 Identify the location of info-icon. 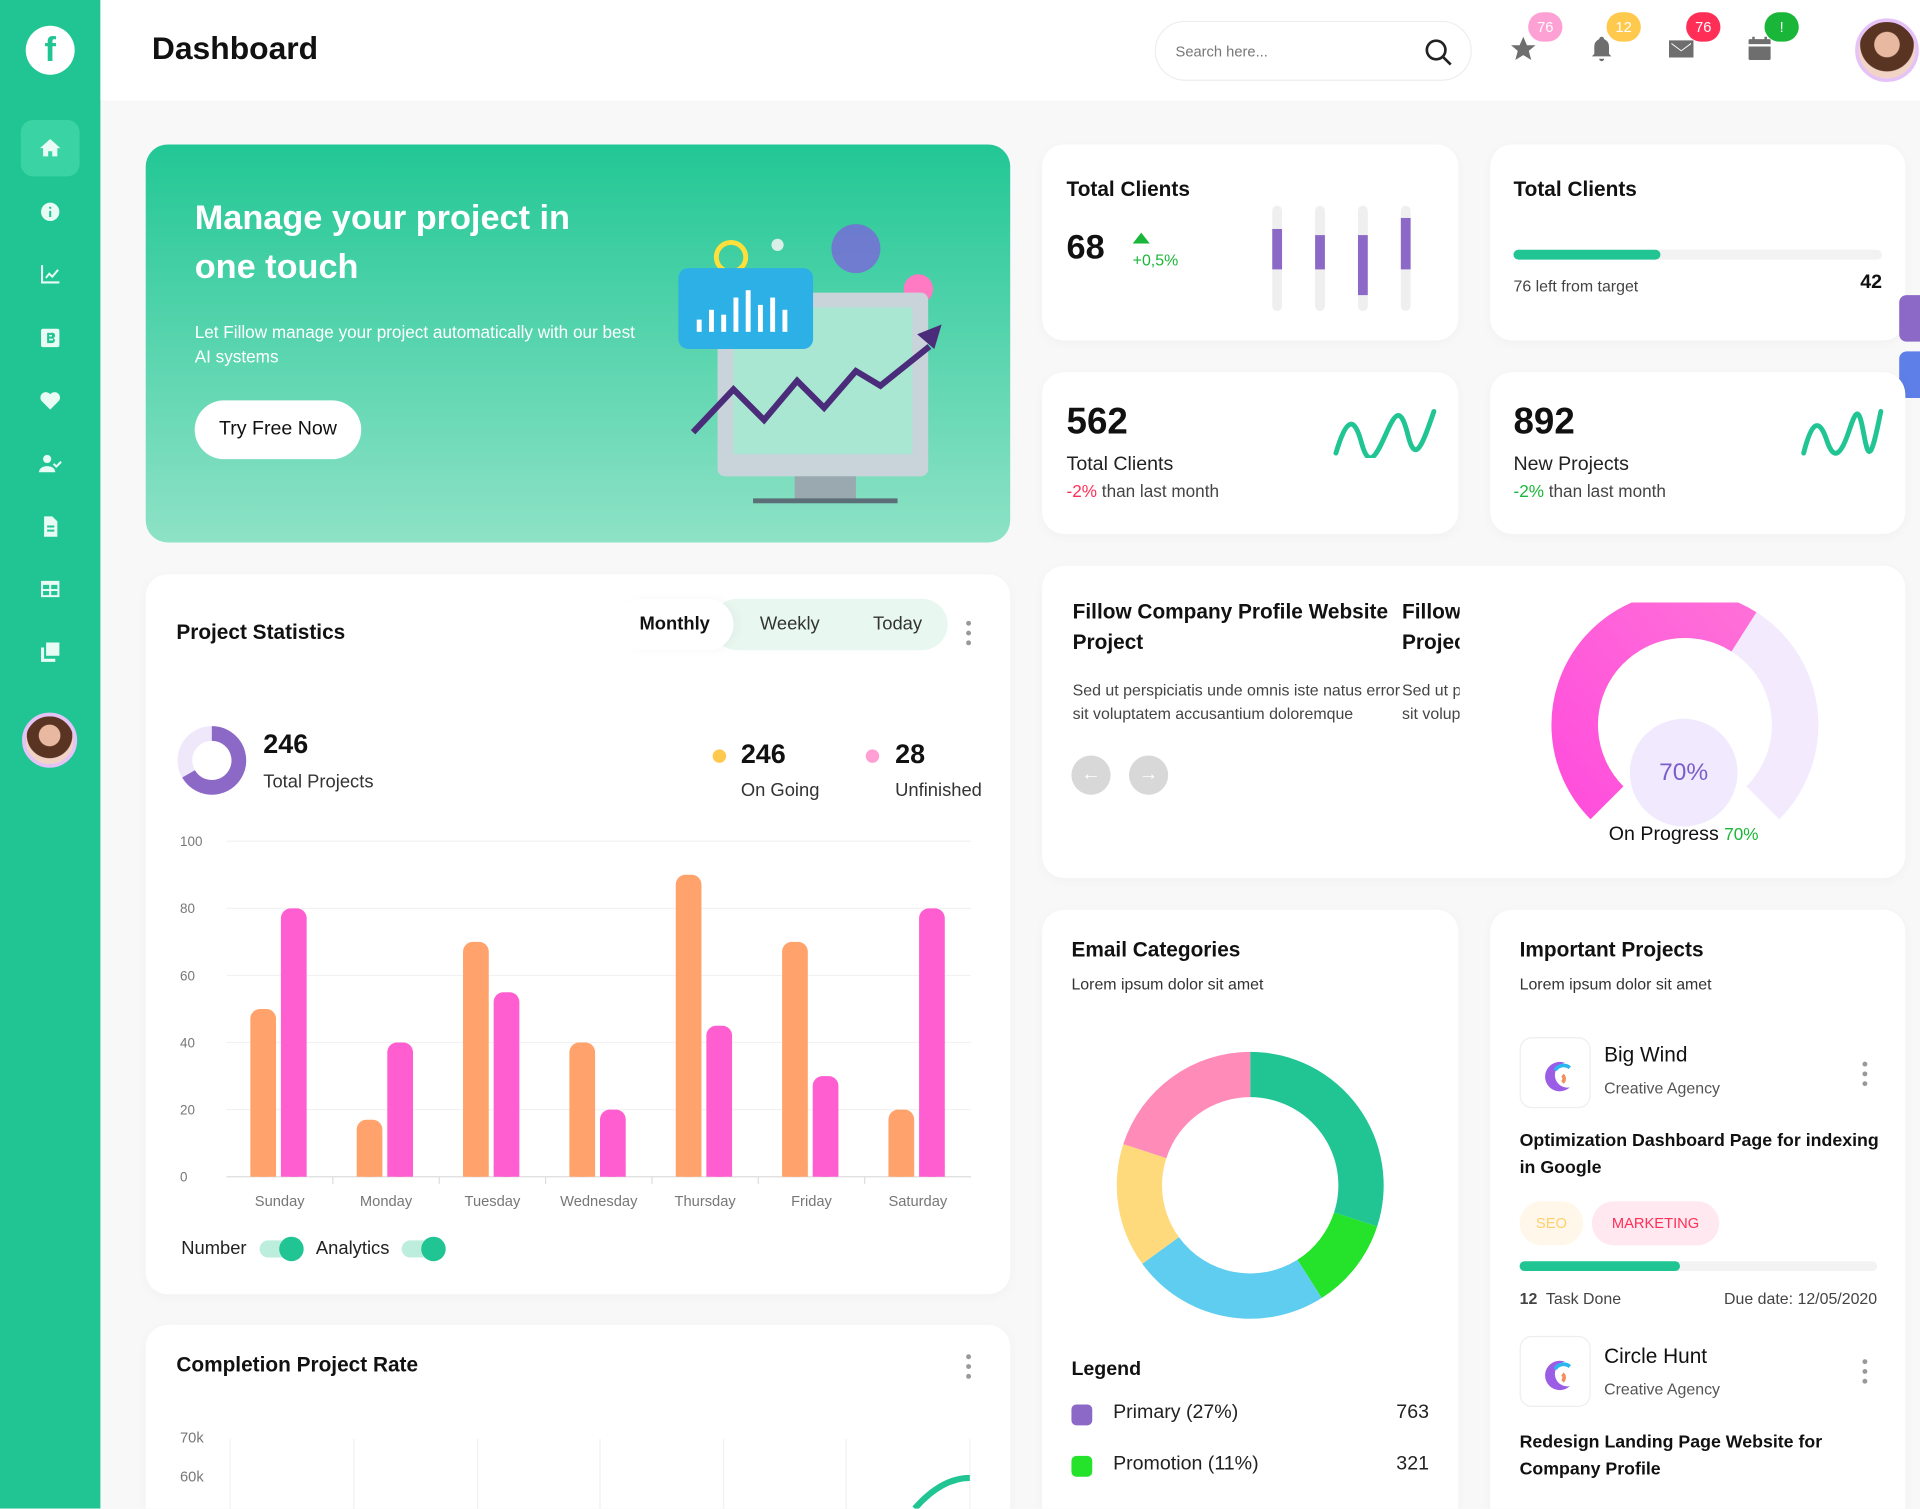
(50, 212).